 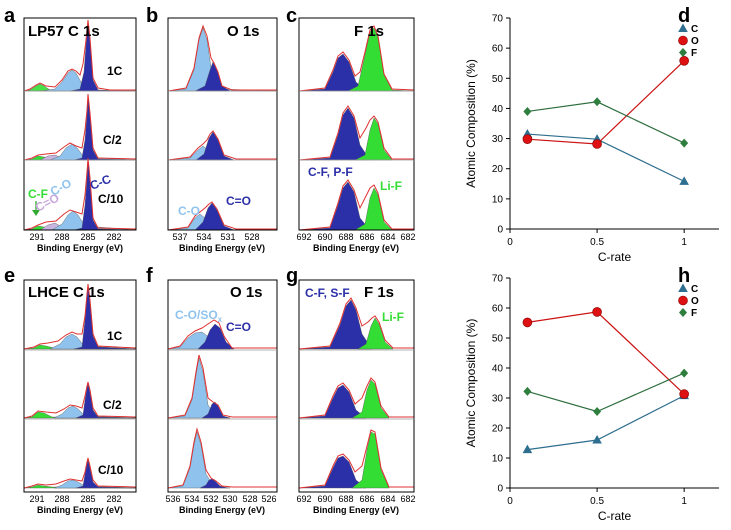 I want to click on x-axis-label-a: Binding Energy (eV), so click(x=80, y=248).